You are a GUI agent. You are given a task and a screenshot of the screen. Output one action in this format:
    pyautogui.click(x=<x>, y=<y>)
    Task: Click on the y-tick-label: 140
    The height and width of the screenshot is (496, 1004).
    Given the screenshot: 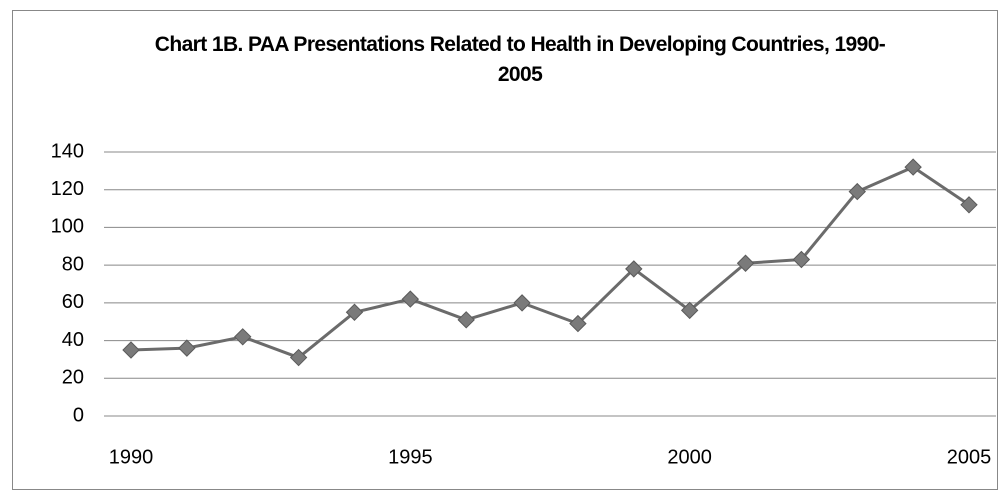 What is the action you would take?
    pyautogui.click(x=67, y=151)
    